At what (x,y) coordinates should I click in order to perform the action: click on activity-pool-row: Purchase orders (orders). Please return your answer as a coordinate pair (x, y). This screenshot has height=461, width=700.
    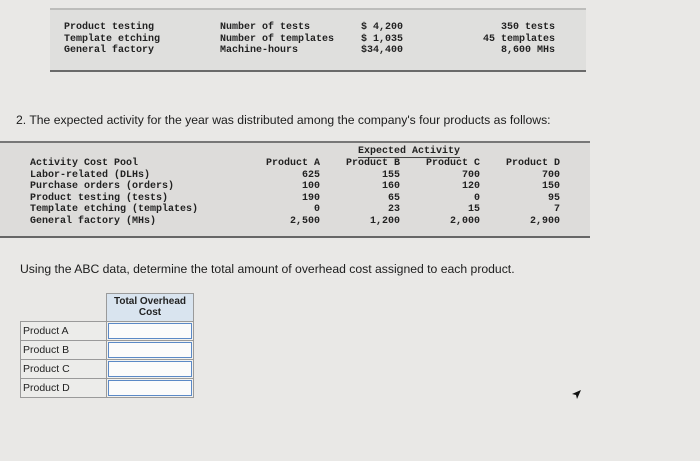
    Looking at the image, I should click on (102, 186).